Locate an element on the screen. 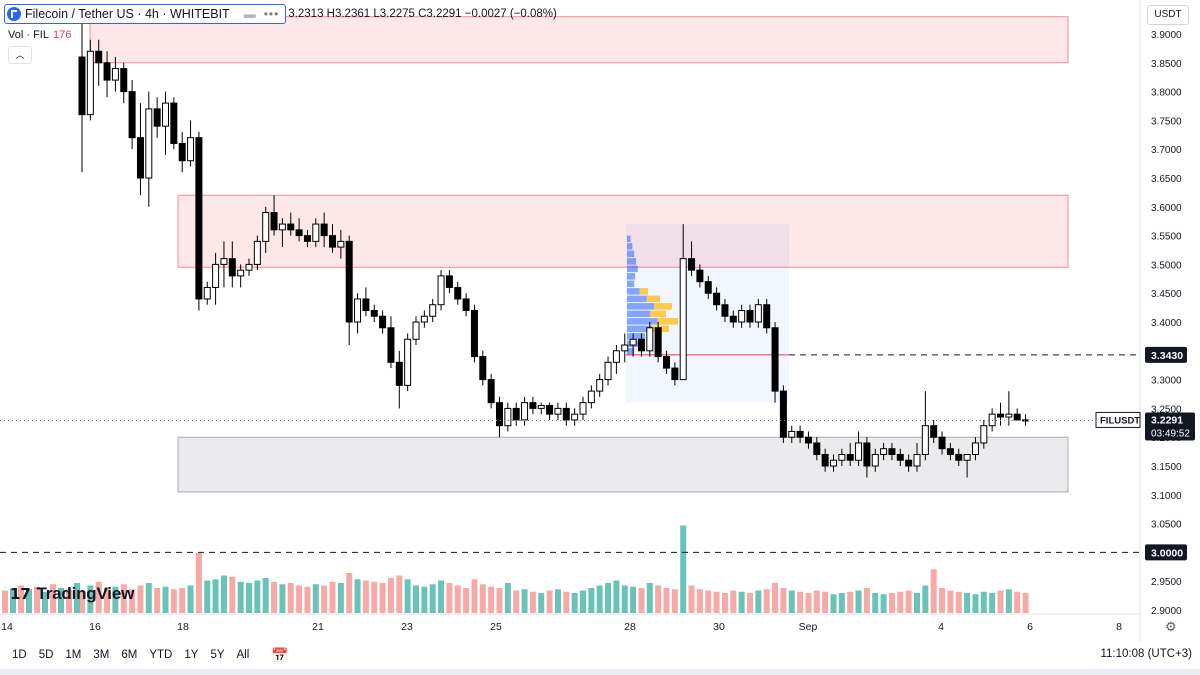 The width and height of the screenshot is (1200, 675). settings-gear-icon: ⚙ is located at coordinates (1171, 626).